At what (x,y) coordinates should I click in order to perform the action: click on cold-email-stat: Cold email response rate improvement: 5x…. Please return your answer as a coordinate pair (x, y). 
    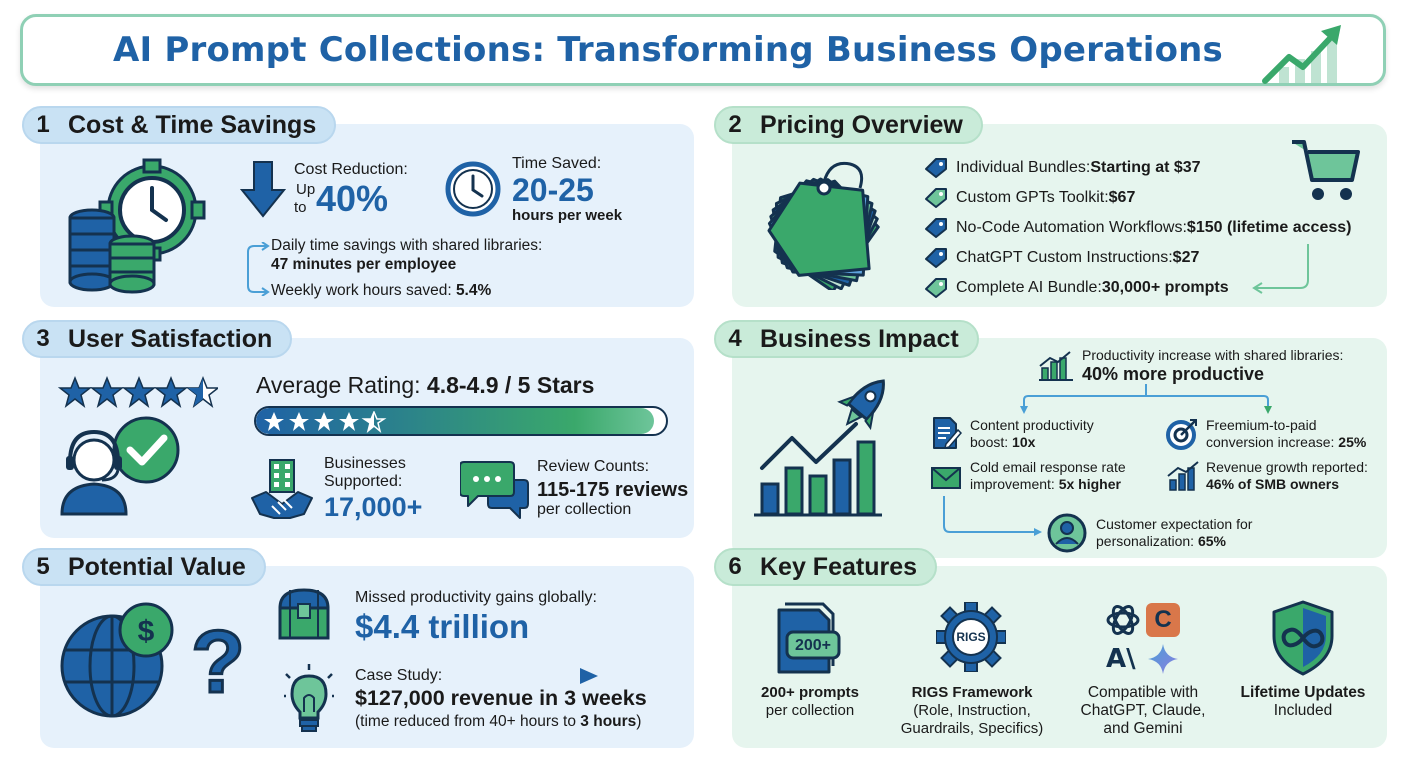
    Looking at the image, I should click on (1048, 476).